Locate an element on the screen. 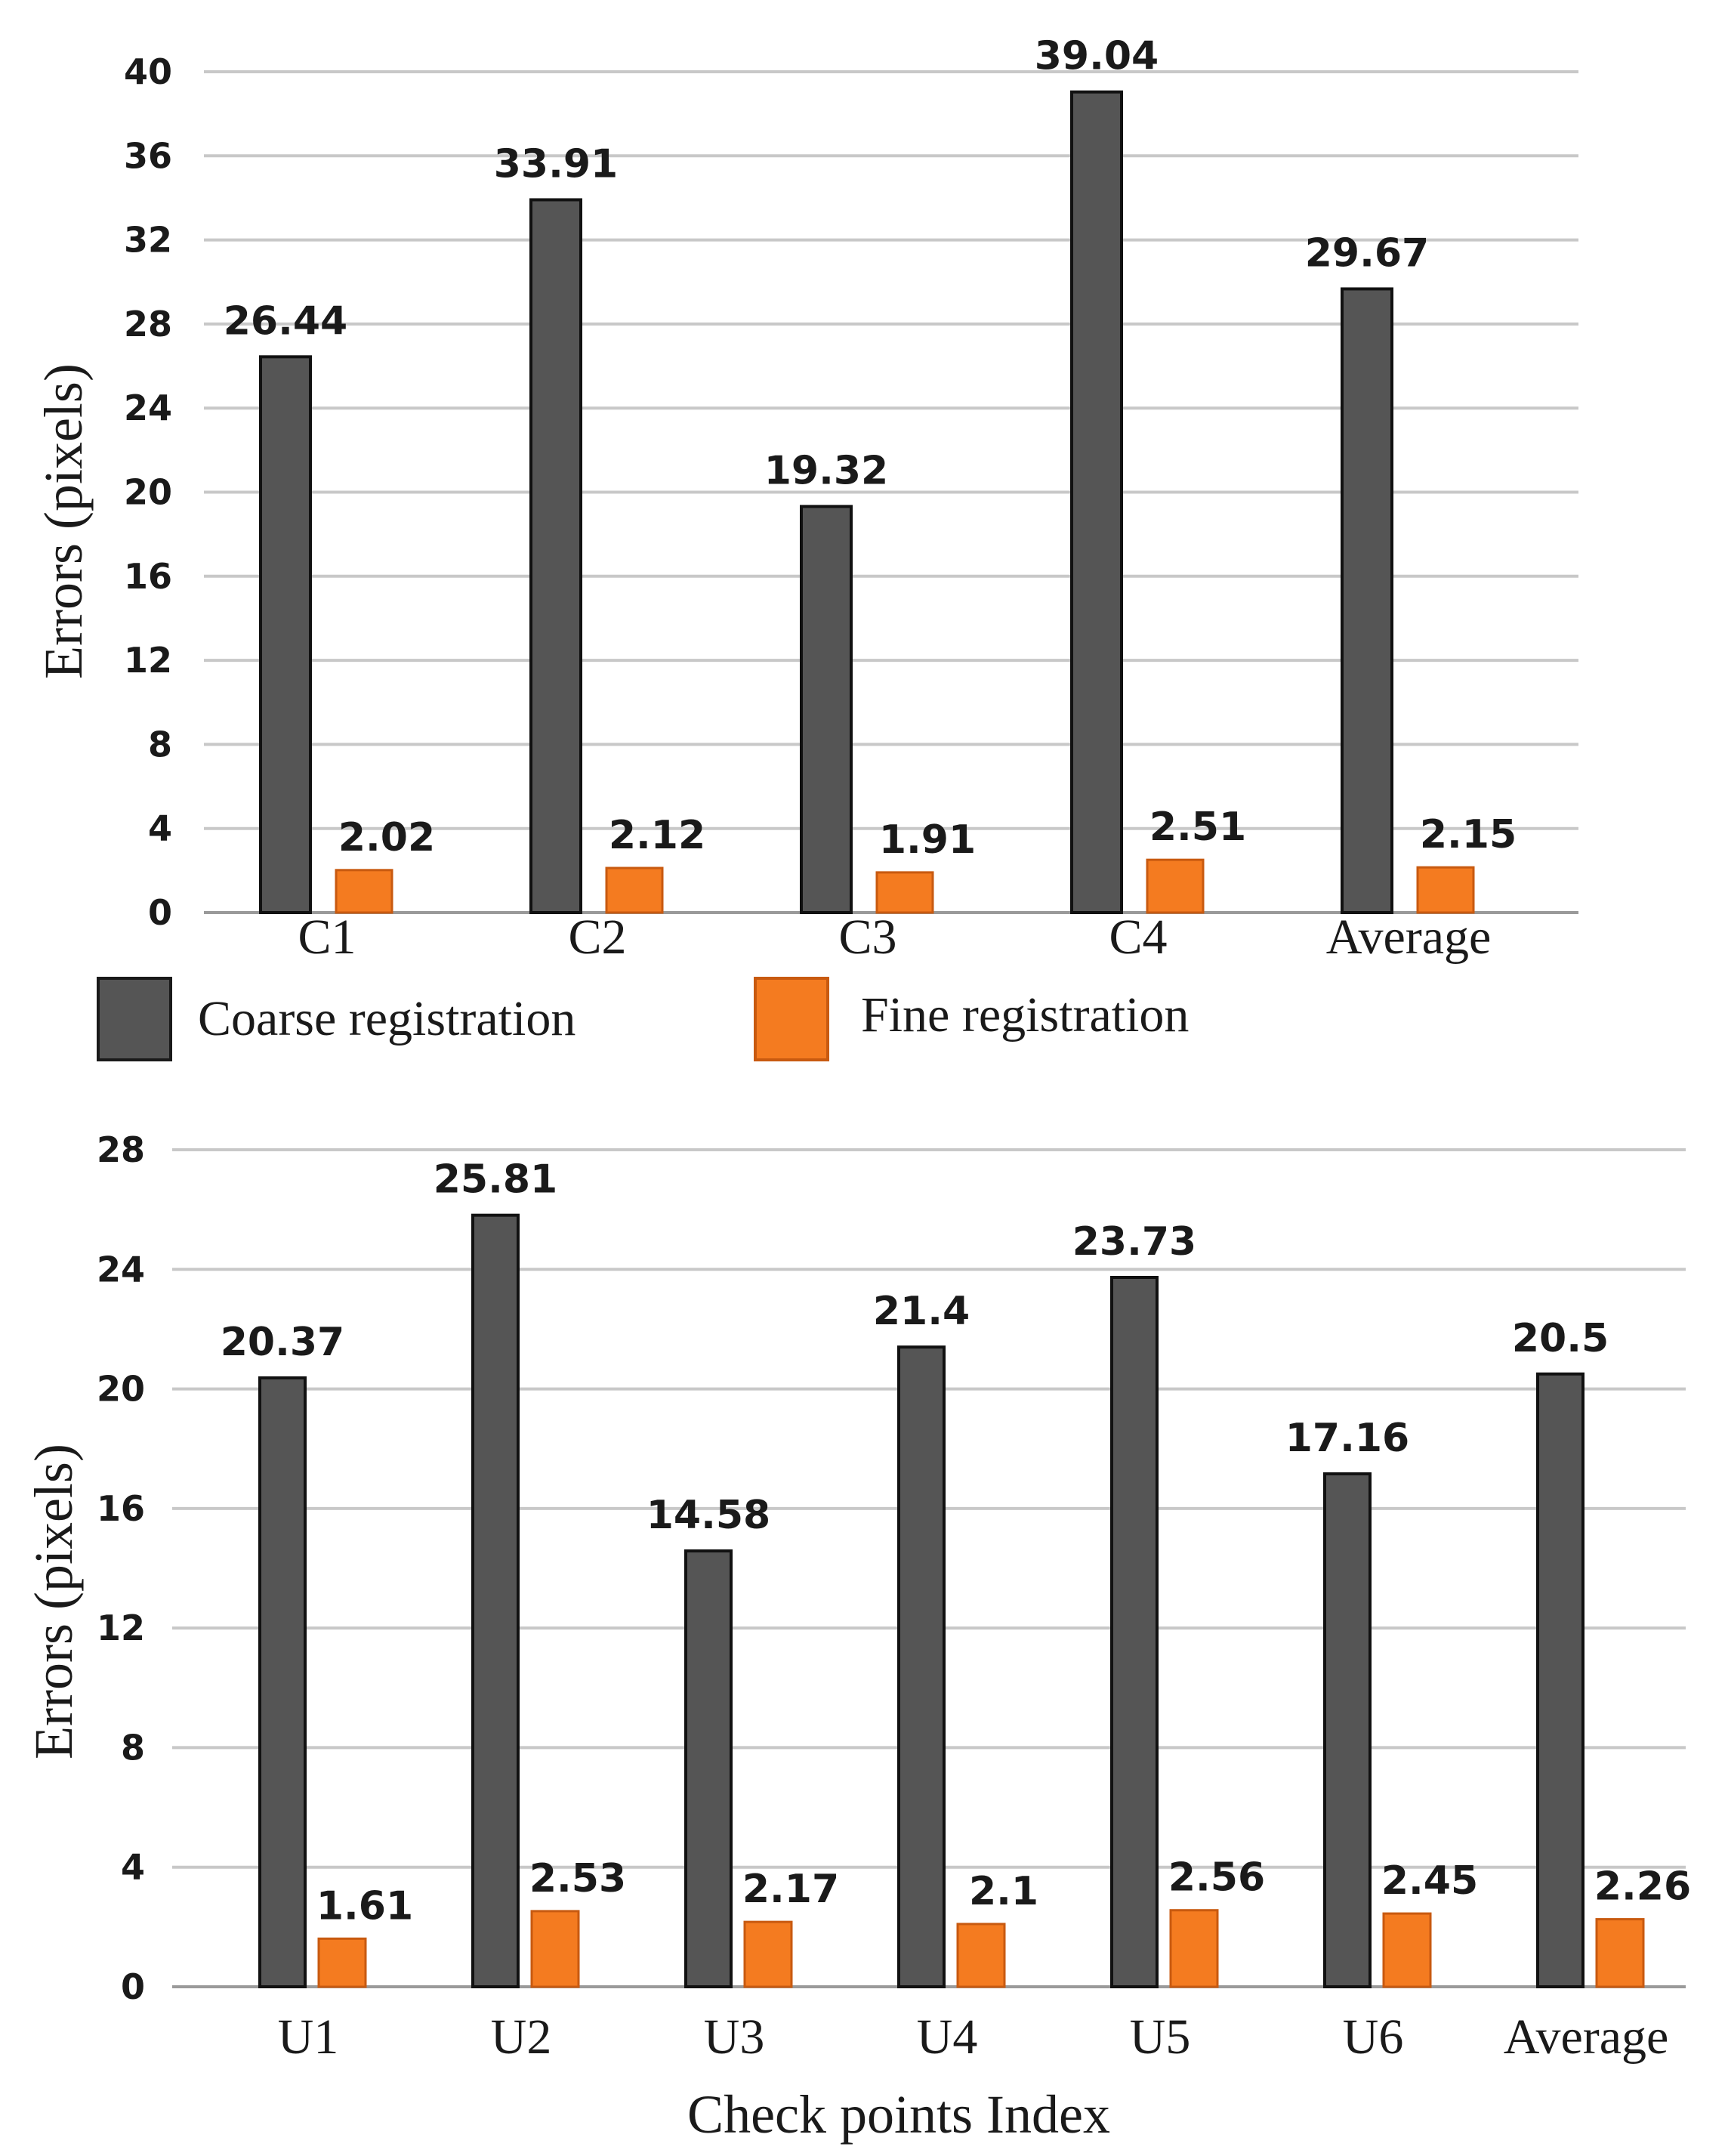  legend: Coarse registration Fine registration is located at coordinates (643, 1019).